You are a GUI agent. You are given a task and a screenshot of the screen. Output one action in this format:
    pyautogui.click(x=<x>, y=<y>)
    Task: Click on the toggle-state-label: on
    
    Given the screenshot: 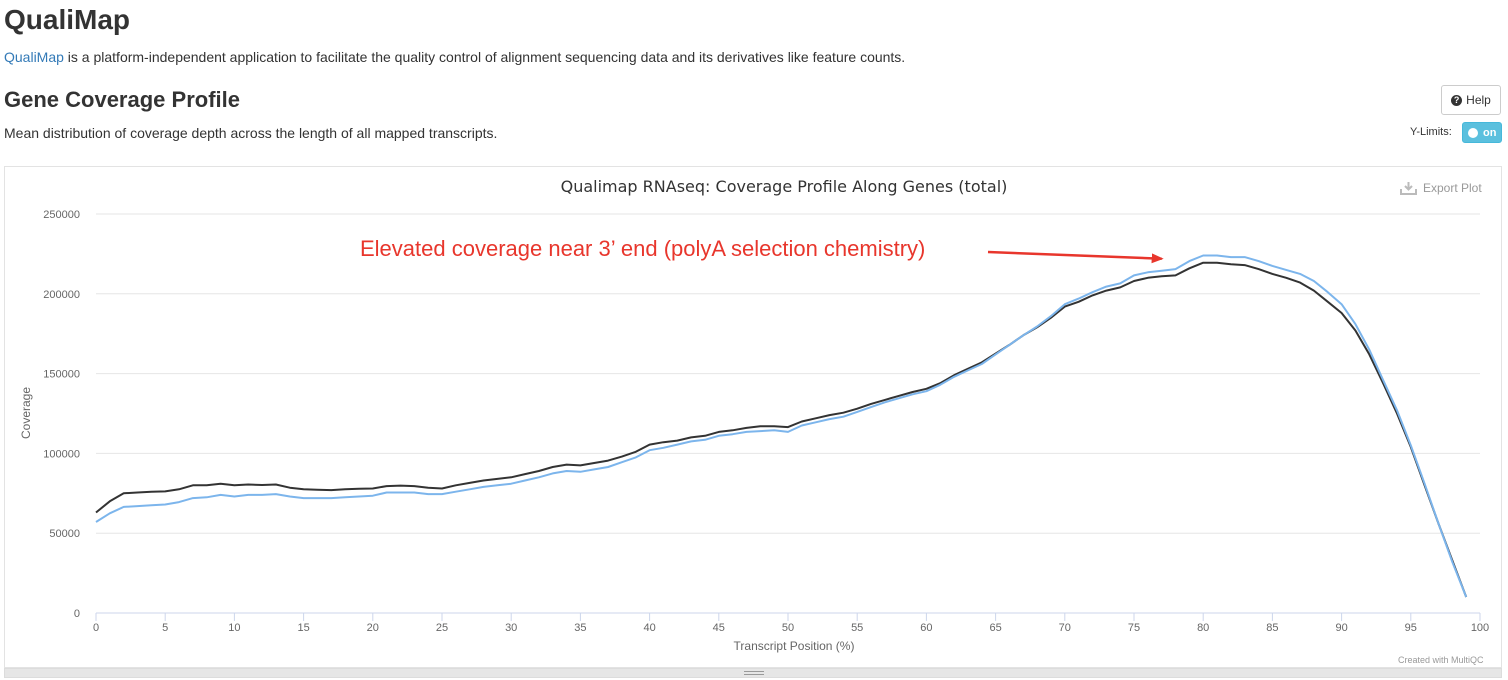 What is the action you would take?
    pyautogui.click(x=1490, y=132)
    